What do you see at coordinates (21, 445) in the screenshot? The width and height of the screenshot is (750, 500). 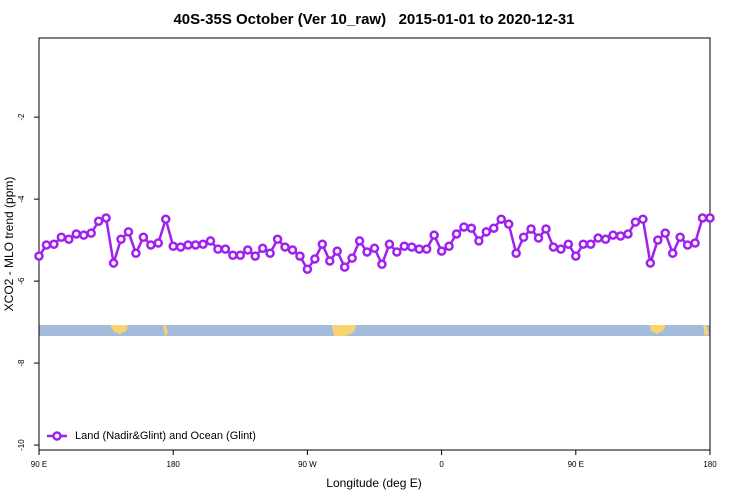 I see `y-tick-label: -10` at bounding box center [21, 445].